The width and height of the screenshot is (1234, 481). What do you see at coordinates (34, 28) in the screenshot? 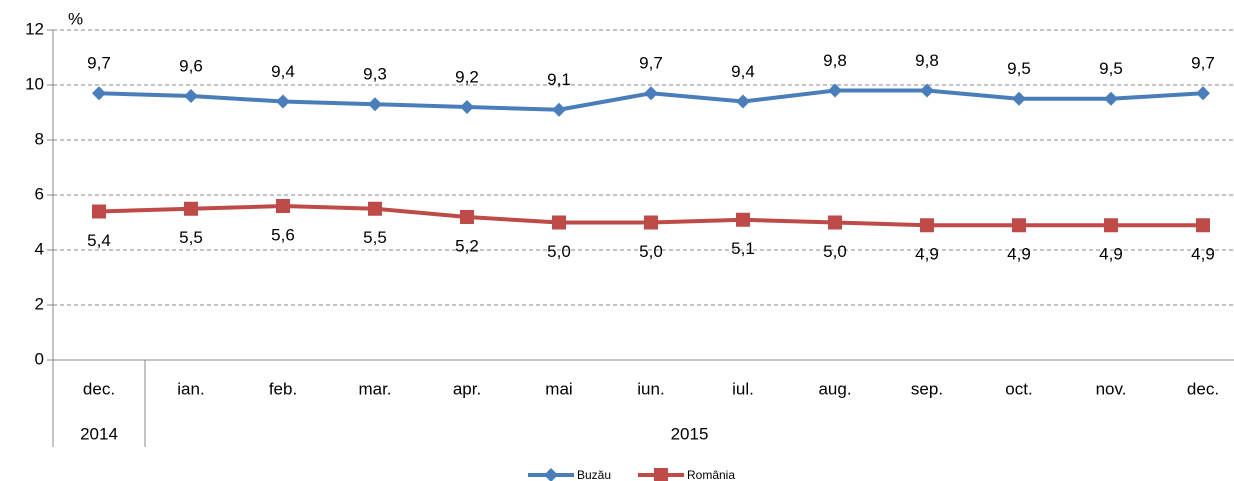
I see `y-tick-label: 12` at bounding box center [34, 28].